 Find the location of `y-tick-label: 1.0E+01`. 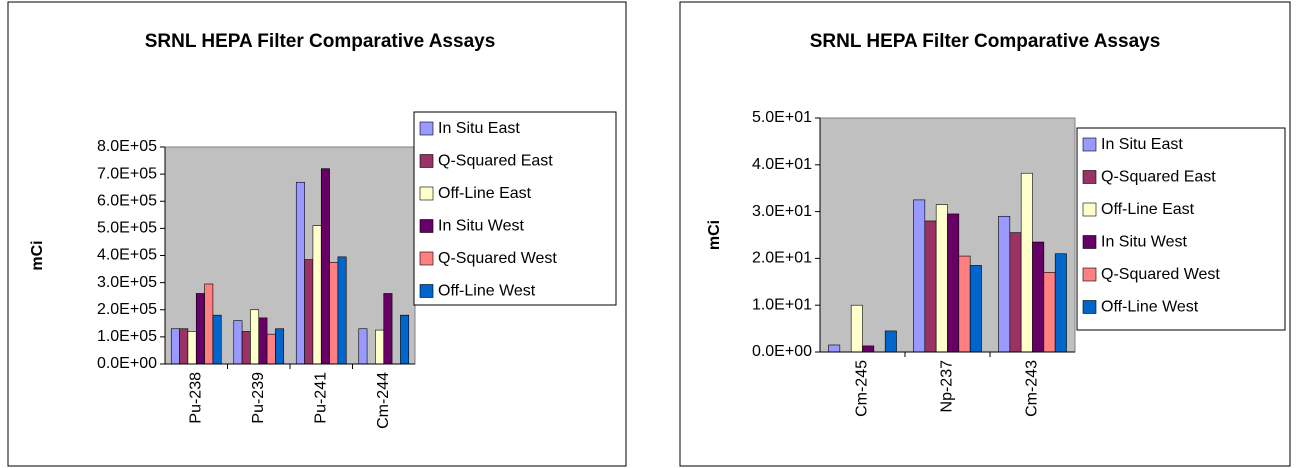

y-tick-label: 1.0E+01 is located at coordinates (782, 304).